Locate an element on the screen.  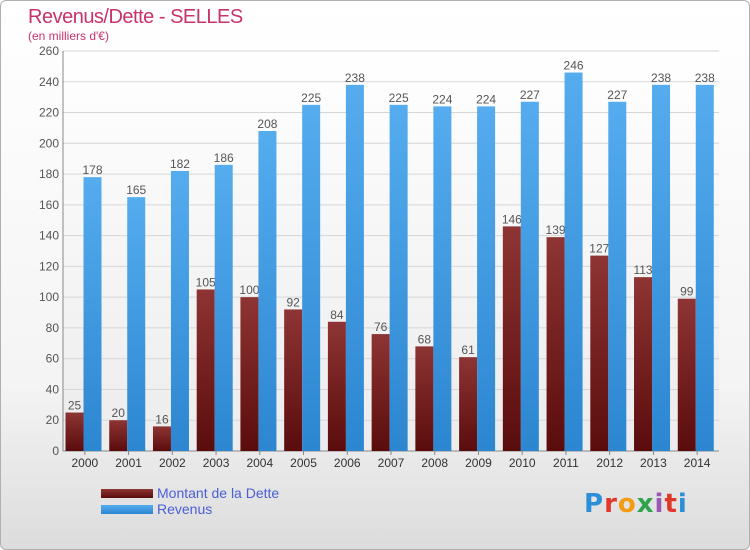
legend-swatch-dette is located at coordinates (127, 493).